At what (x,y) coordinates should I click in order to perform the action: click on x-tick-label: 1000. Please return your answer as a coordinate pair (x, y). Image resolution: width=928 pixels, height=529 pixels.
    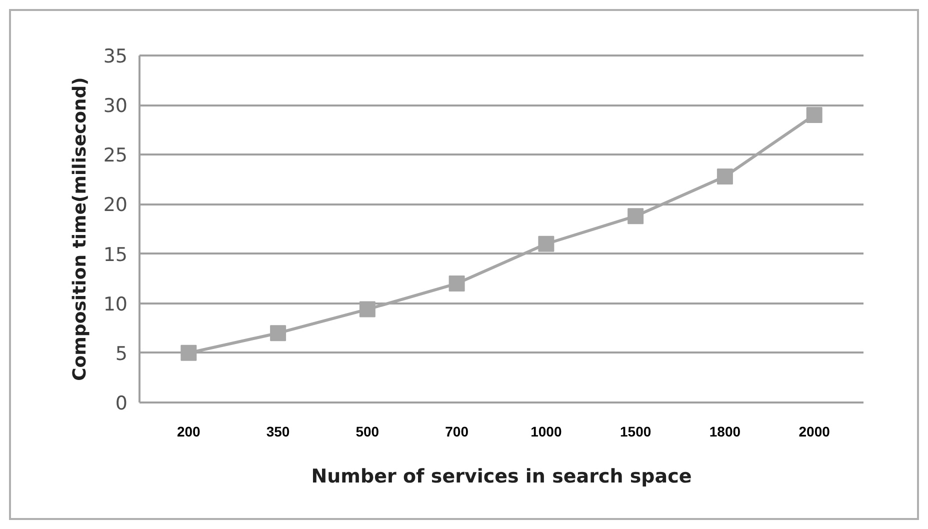
    Looking at the image, I should click on (546, 432).